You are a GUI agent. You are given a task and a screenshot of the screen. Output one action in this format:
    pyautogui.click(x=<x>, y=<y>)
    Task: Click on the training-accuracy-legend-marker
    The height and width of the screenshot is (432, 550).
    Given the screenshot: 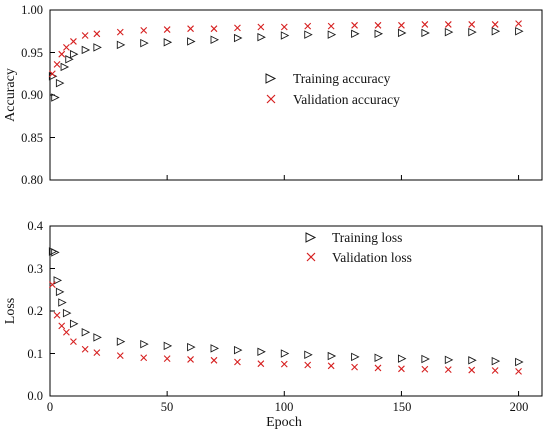 What is the action you would take?
    pyautogui.click(x=271, y=78)
    